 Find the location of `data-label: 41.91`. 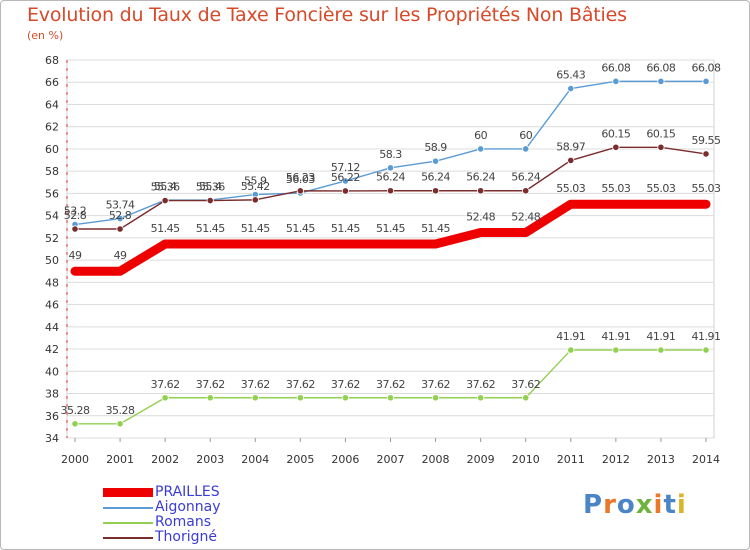

data-label: 41.91 is located at coordinates (706, 336).